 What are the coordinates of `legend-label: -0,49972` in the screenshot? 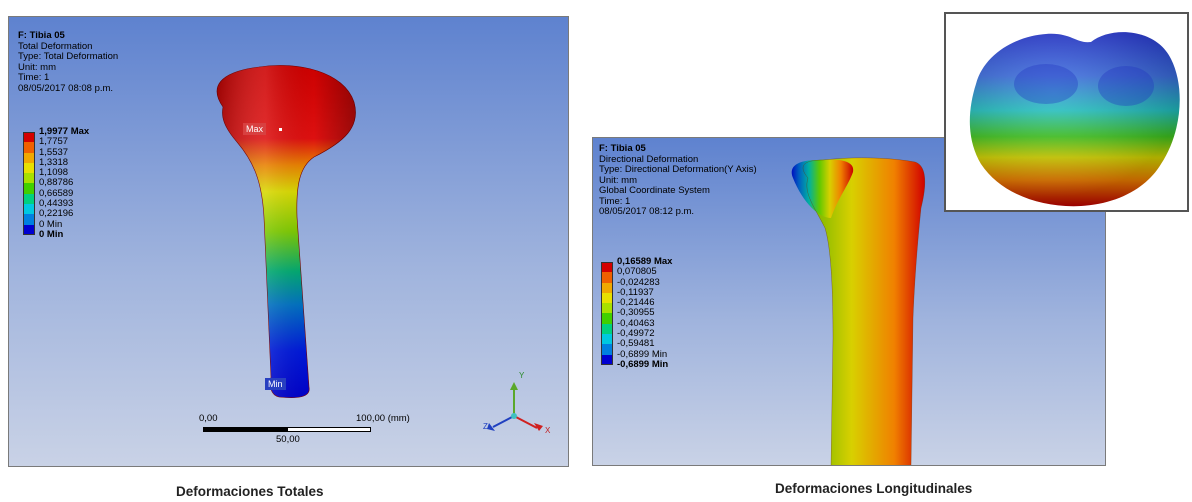 It's located at (636, 334).